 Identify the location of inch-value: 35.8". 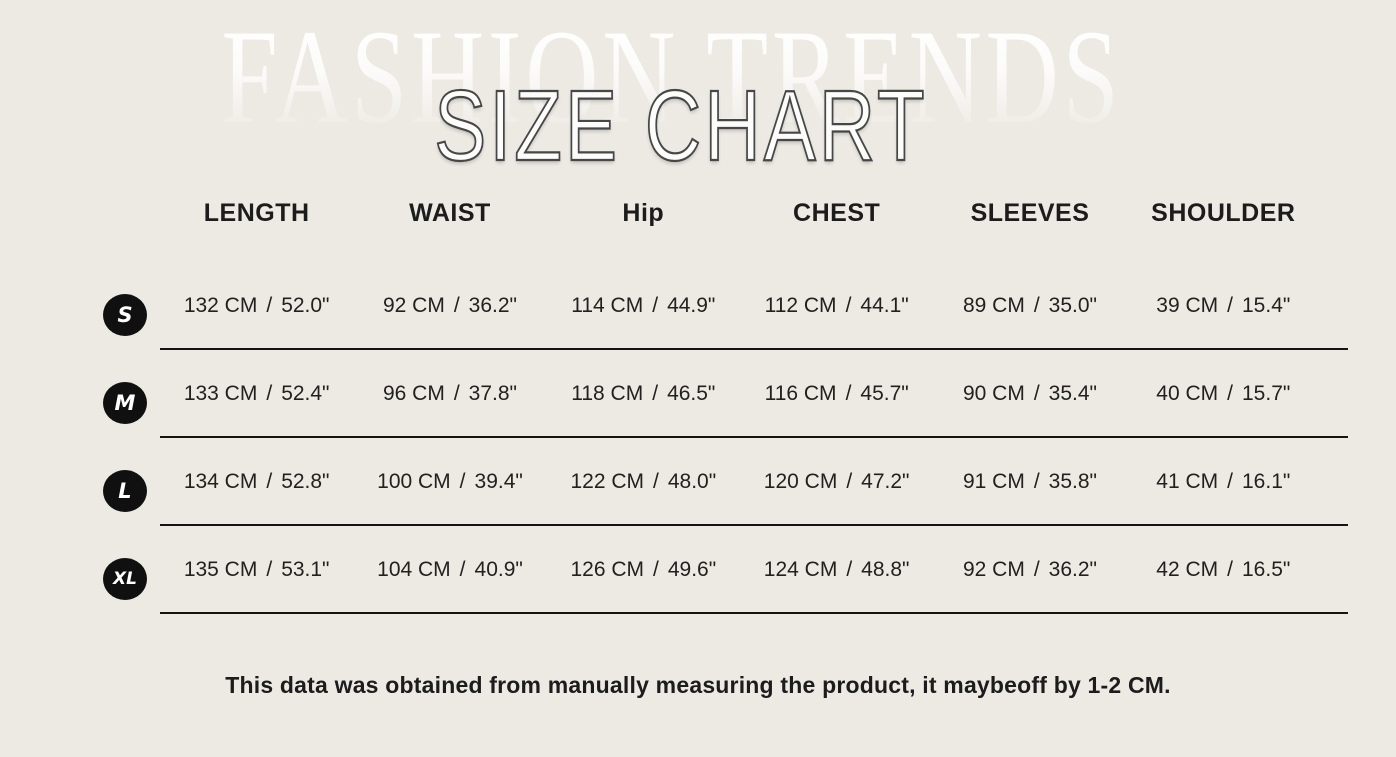
(1072, 481).